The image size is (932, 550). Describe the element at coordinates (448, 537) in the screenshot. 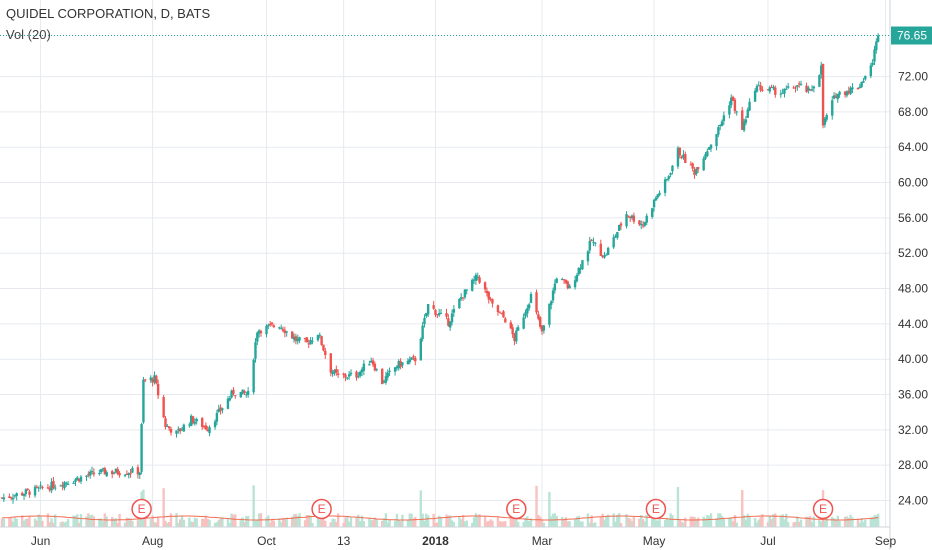

I see `time-axis: Jun Aug Oct 13 2018 Mar May Jul Sep` at that location.